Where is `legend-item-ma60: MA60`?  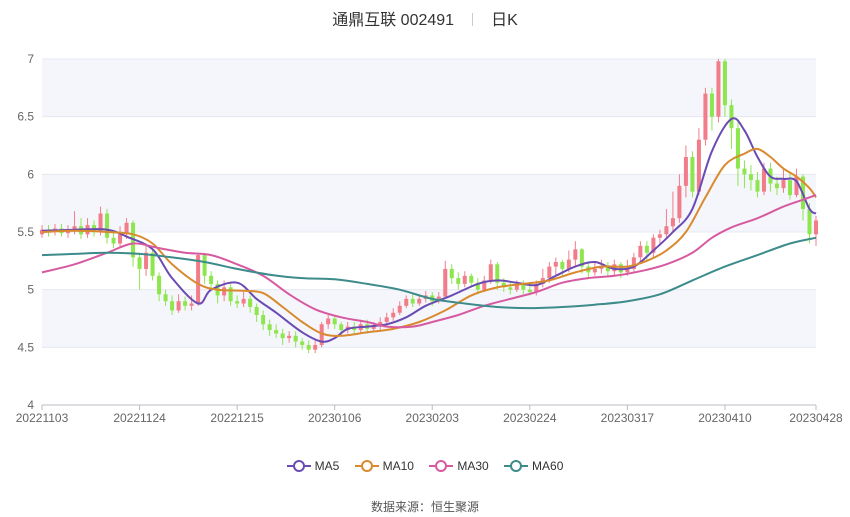
legend-item-ma60: MA60 is located at coordinates (533, 466).